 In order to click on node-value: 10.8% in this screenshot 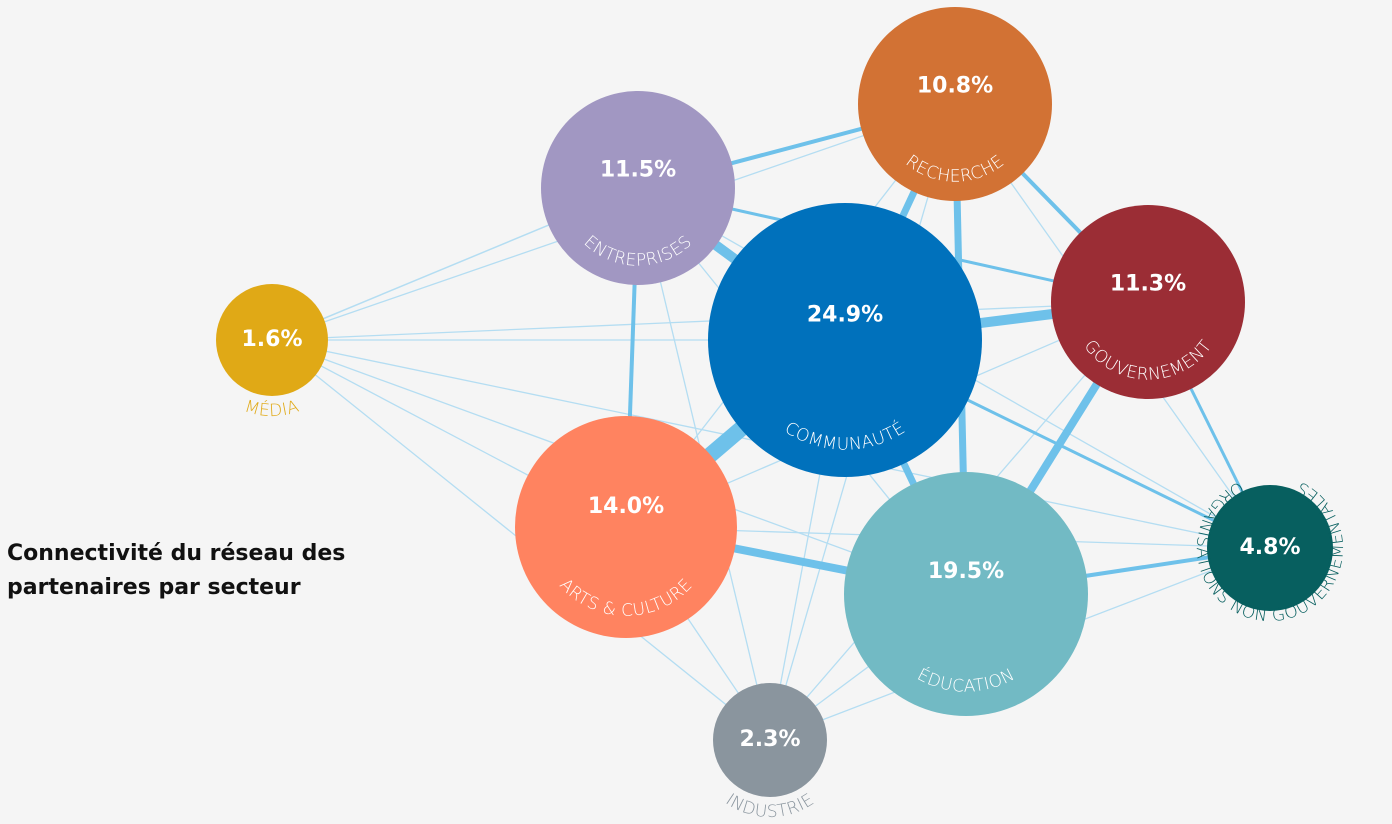, I will do `click(955, 86)`.